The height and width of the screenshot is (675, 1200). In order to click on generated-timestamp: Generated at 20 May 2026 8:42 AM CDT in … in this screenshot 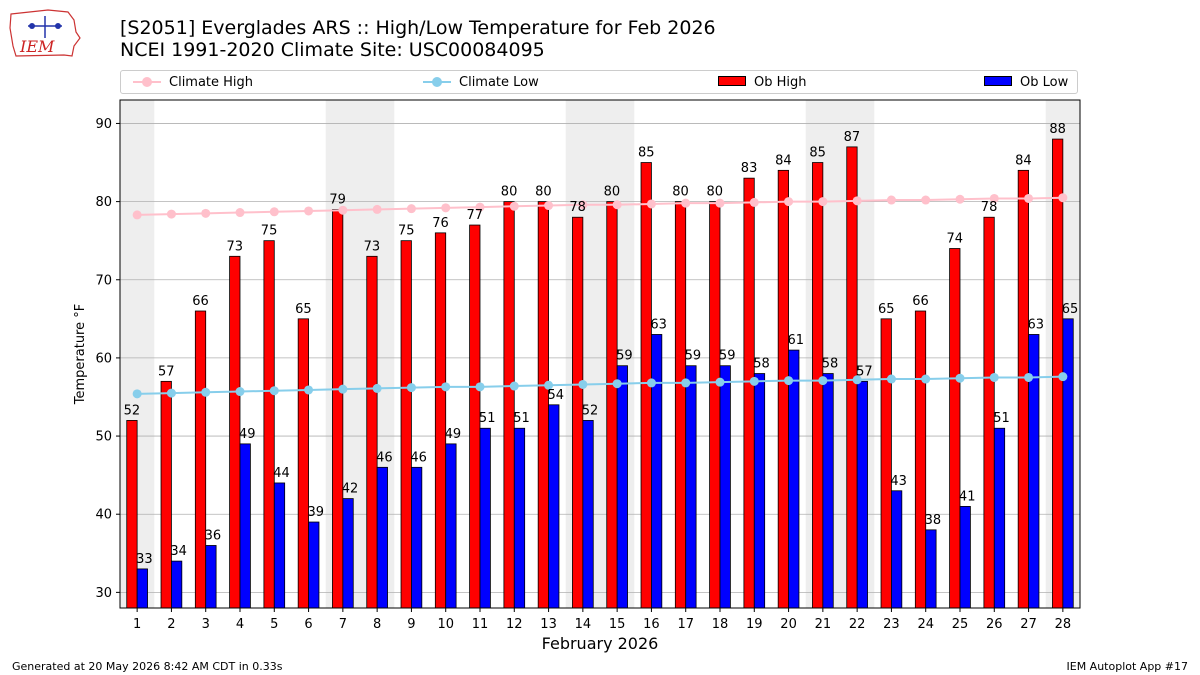, I will do `click(147, 666)`.